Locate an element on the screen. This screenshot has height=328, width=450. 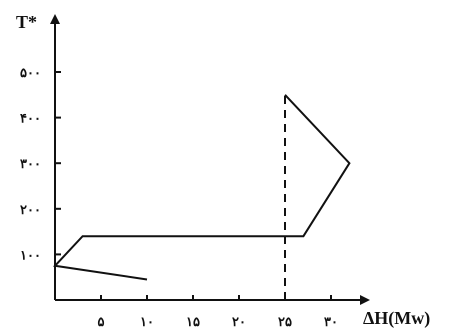
x-axis-arrow is located at coordinates (365, 300).